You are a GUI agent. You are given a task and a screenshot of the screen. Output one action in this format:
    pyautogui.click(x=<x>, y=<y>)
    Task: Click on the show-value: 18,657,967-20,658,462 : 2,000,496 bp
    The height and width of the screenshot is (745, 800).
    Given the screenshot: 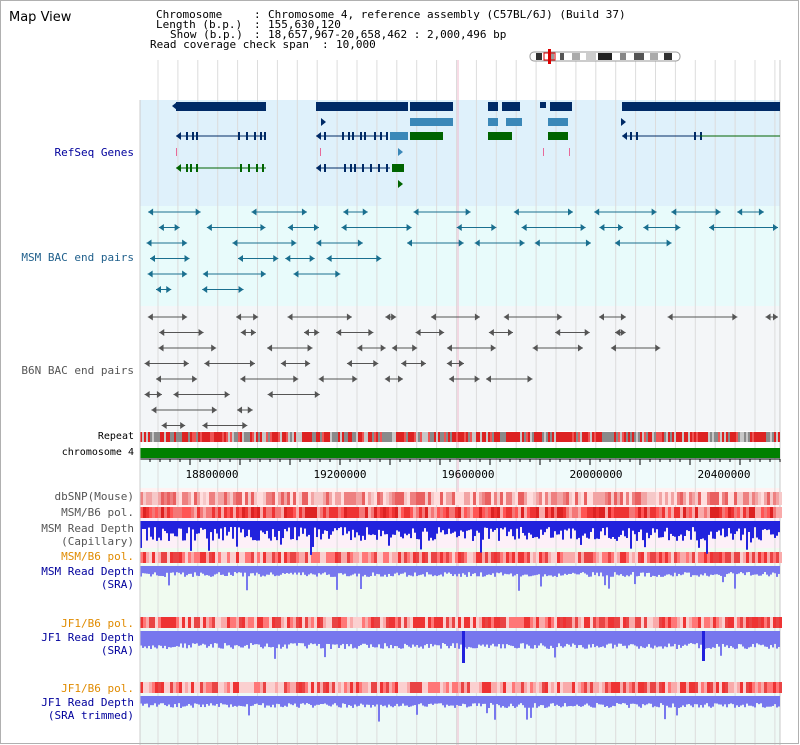 What is the action you would take?
    pyautogui.click(x=387, y=34)
    